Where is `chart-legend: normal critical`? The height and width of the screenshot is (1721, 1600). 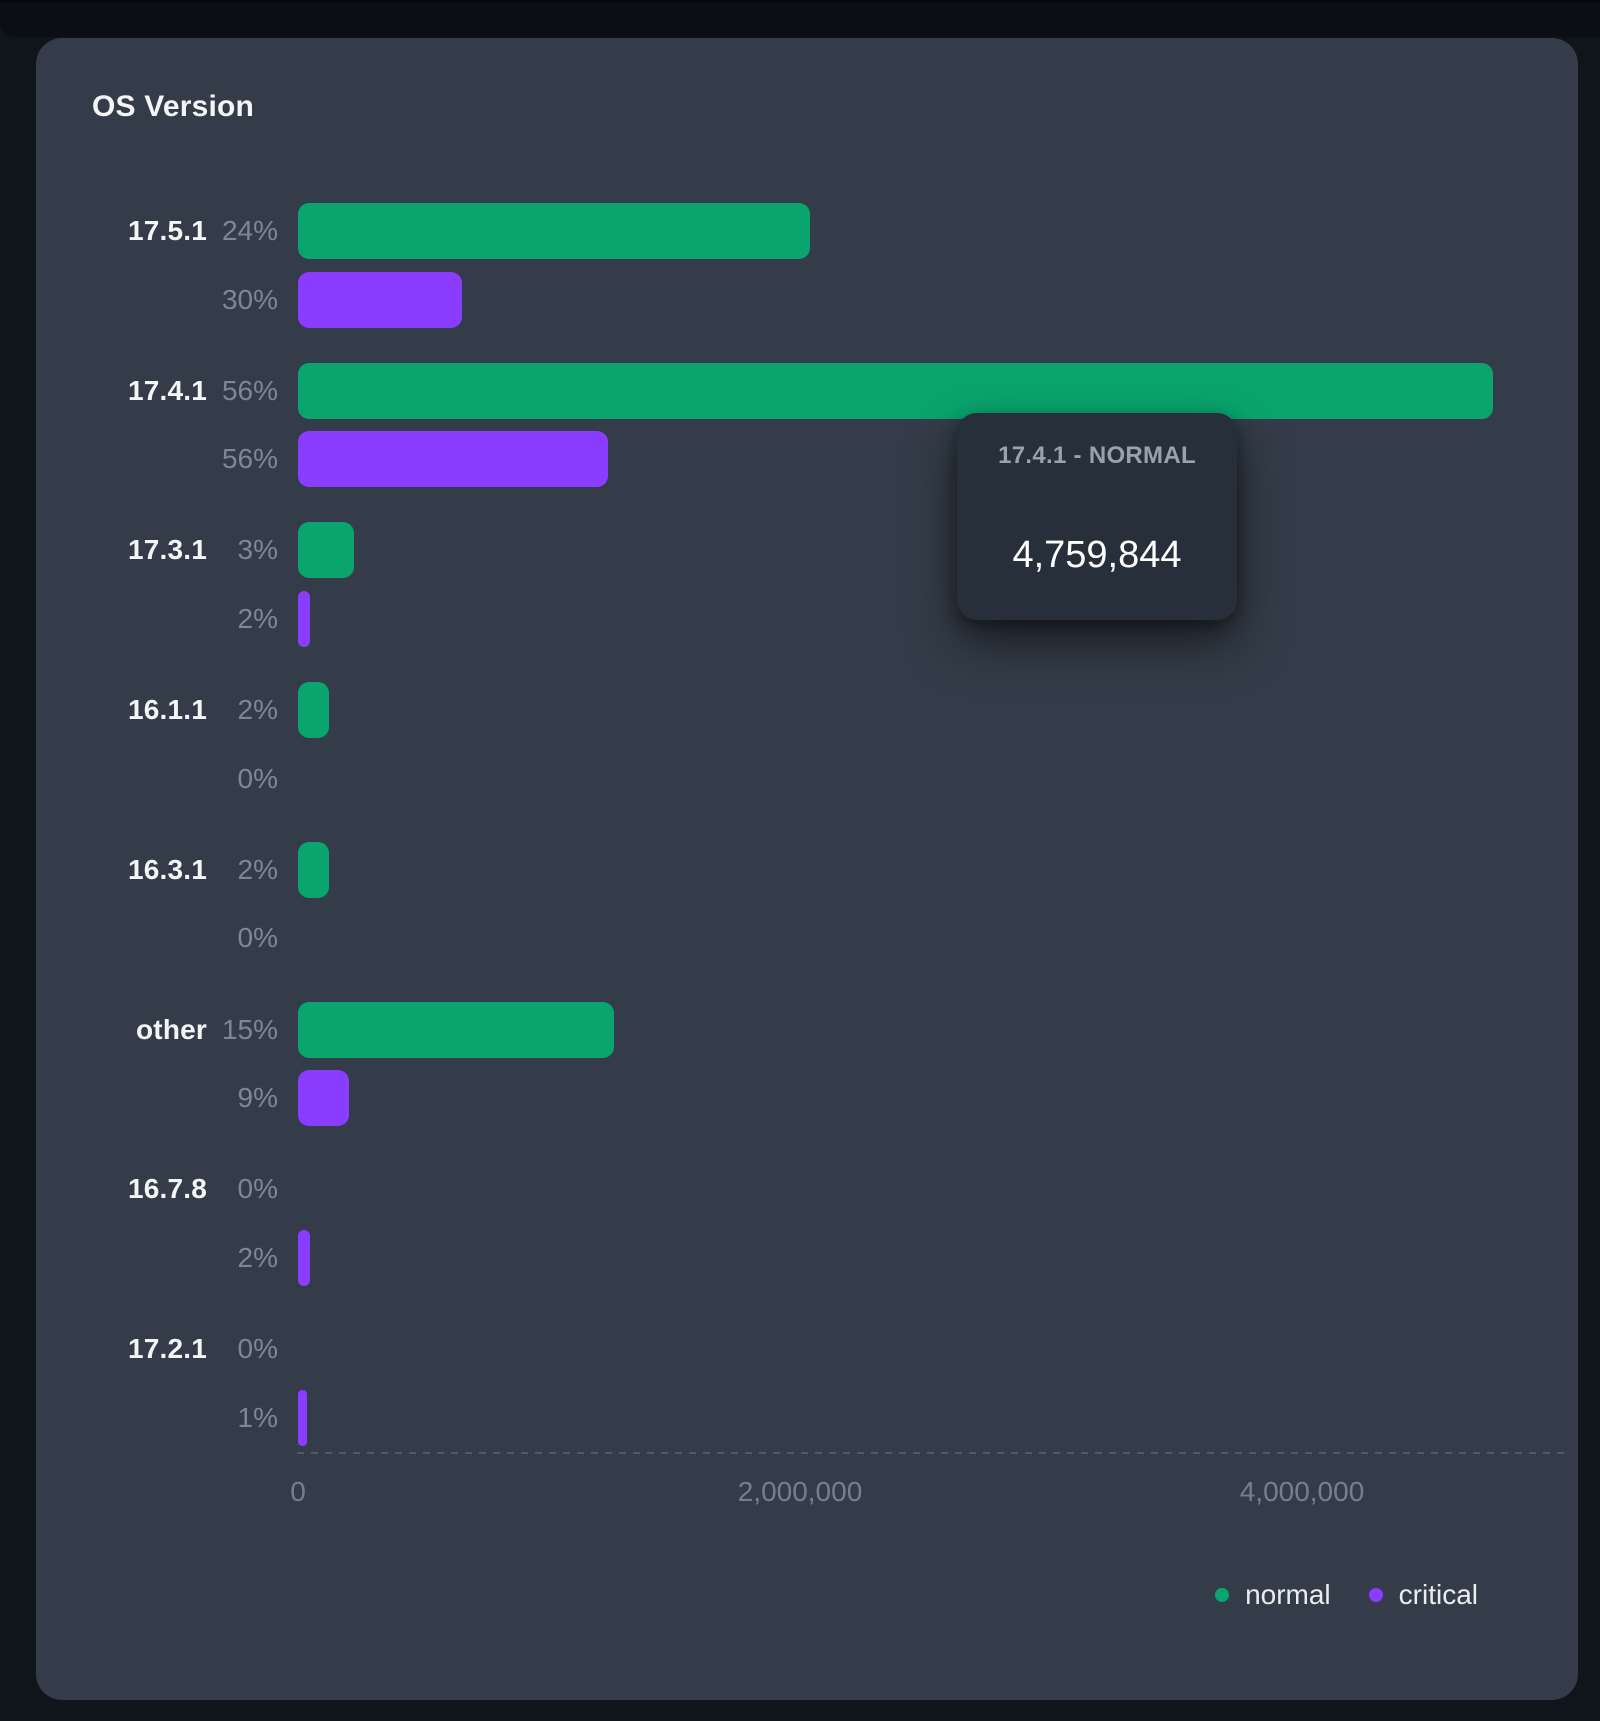 chart-legend: normal critical is located at coordinates (1346, 1595).